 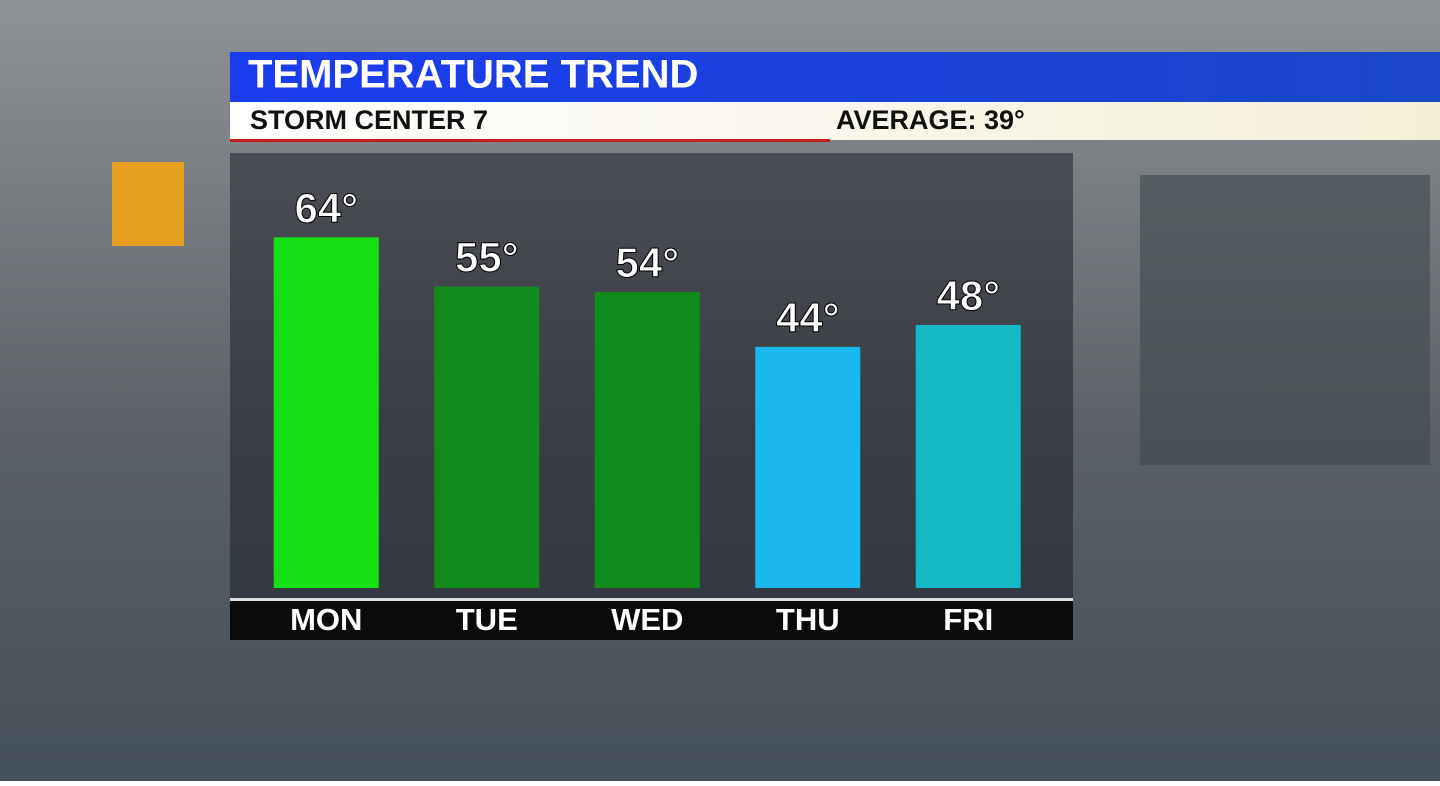 I want to click on subtitle: STORM CENTER 7, so click(x=369, y=120).